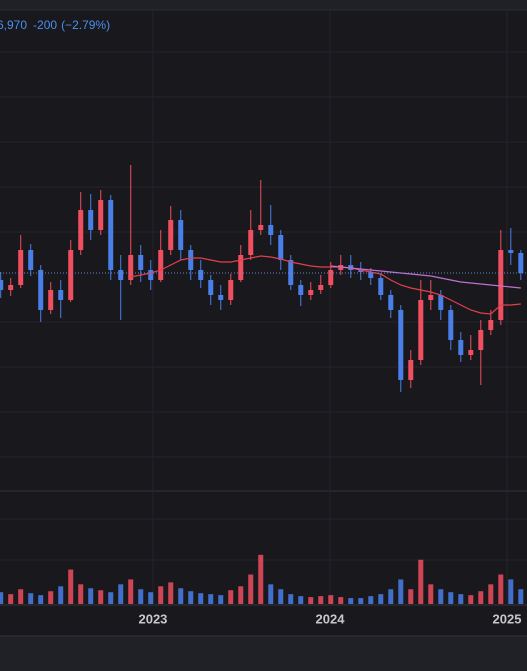  Describe the element at coordinates (152, 618) in the screenshot. I see `x-tick-label: 2023` at that location.